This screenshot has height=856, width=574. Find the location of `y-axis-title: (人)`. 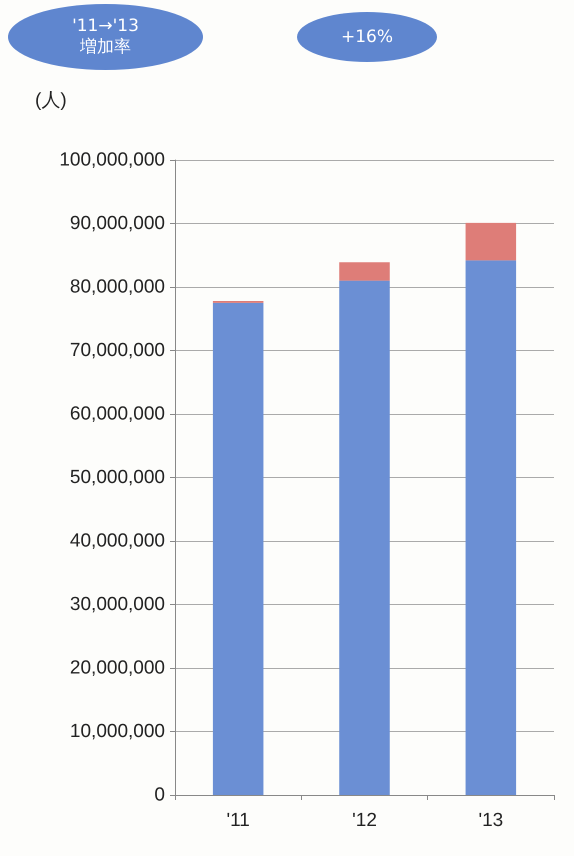

y-axis-title: (人) is located at coordinates (51, 100).